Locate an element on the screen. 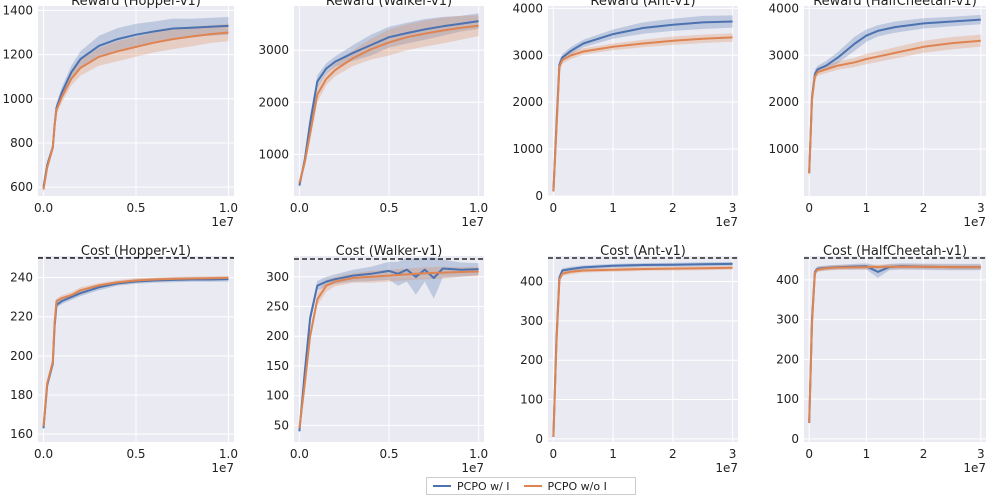  y-tick-label: 50 is located at coordinates (281, 425).